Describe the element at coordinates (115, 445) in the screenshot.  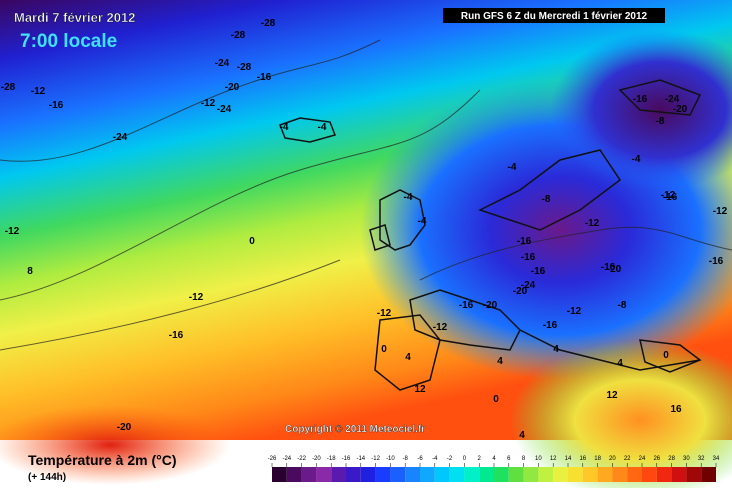
I see `warm-region` at that location.